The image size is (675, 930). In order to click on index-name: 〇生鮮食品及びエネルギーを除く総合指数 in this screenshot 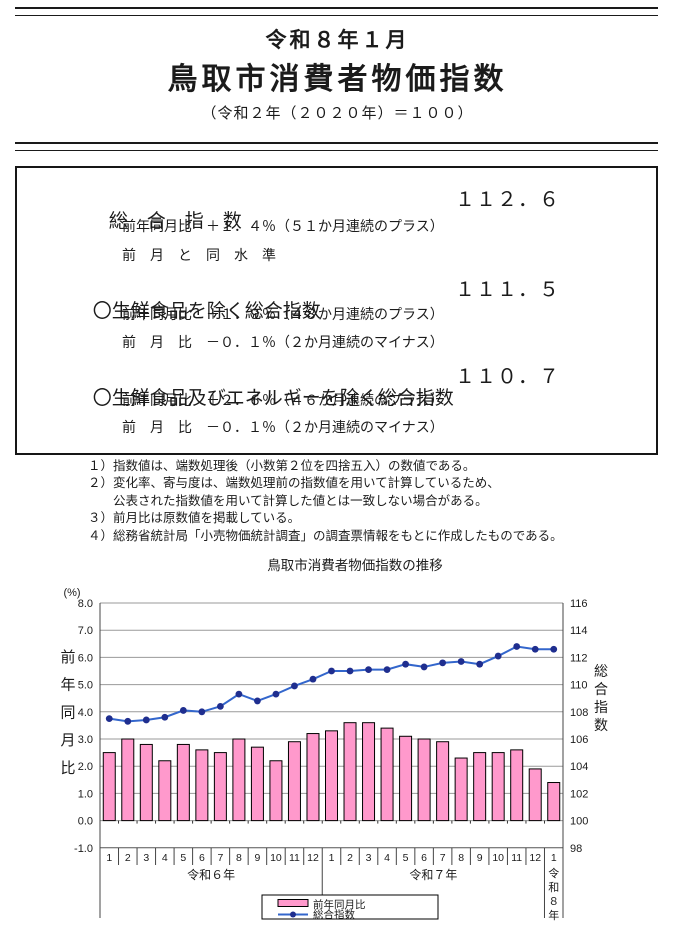, I will do `click(273, 398)`.